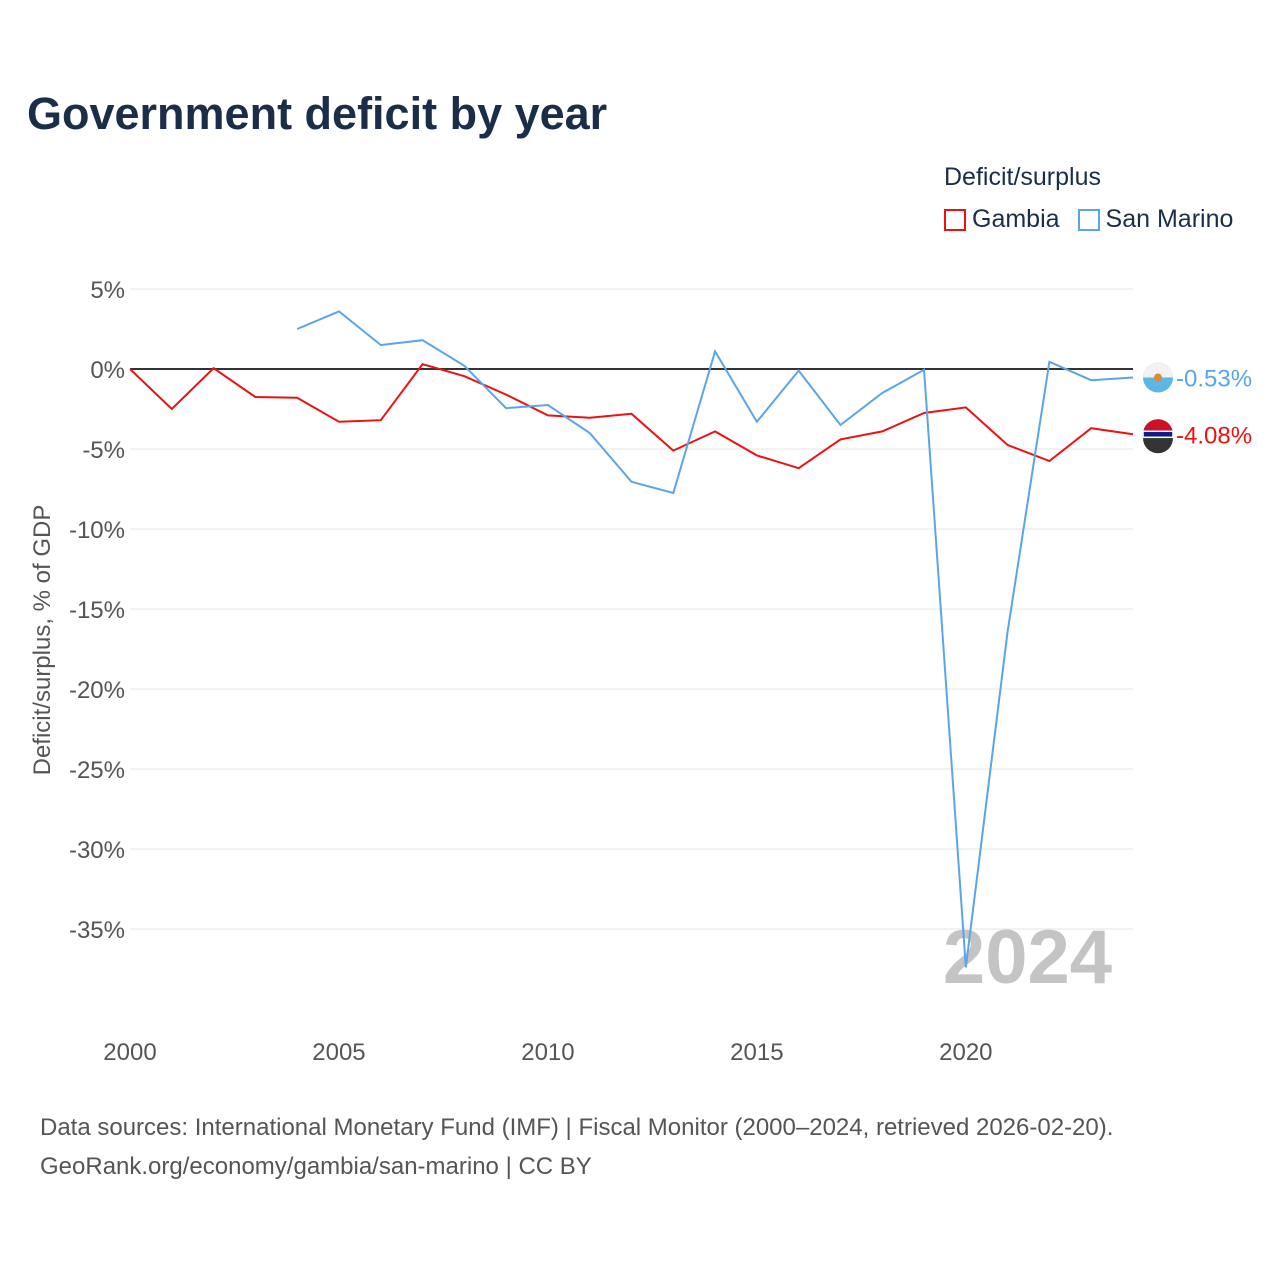 The height and width of the screenshot is (1280, 1280). Describe the element at coordinates (338, 1052) in the screenshot. I see `x-tick-label: 2005` at that location.